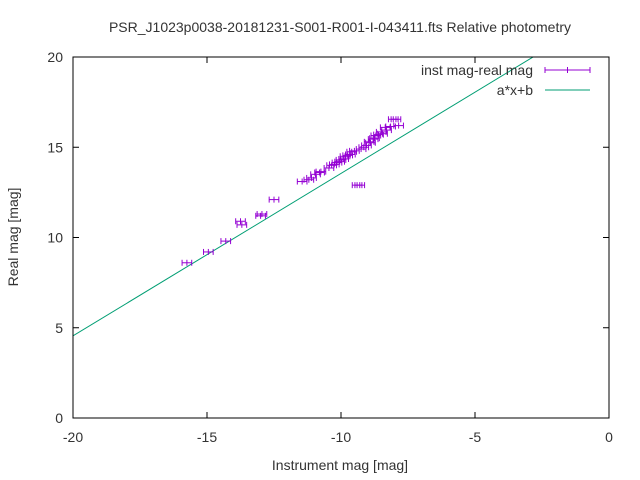  Describe the element at coordinates (477, 70) in the screenshot. I see `legend-label: inst mag-real mag` at that location.